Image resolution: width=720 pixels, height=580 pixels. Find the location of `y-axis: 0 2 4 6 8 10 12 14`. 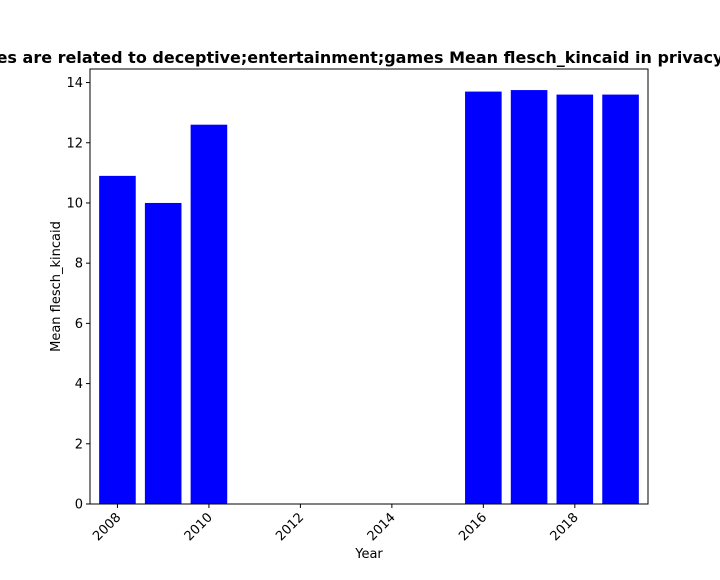

y-axis: 0 2 4 6 8 10 12 14 is located at coordinates (78, 294).